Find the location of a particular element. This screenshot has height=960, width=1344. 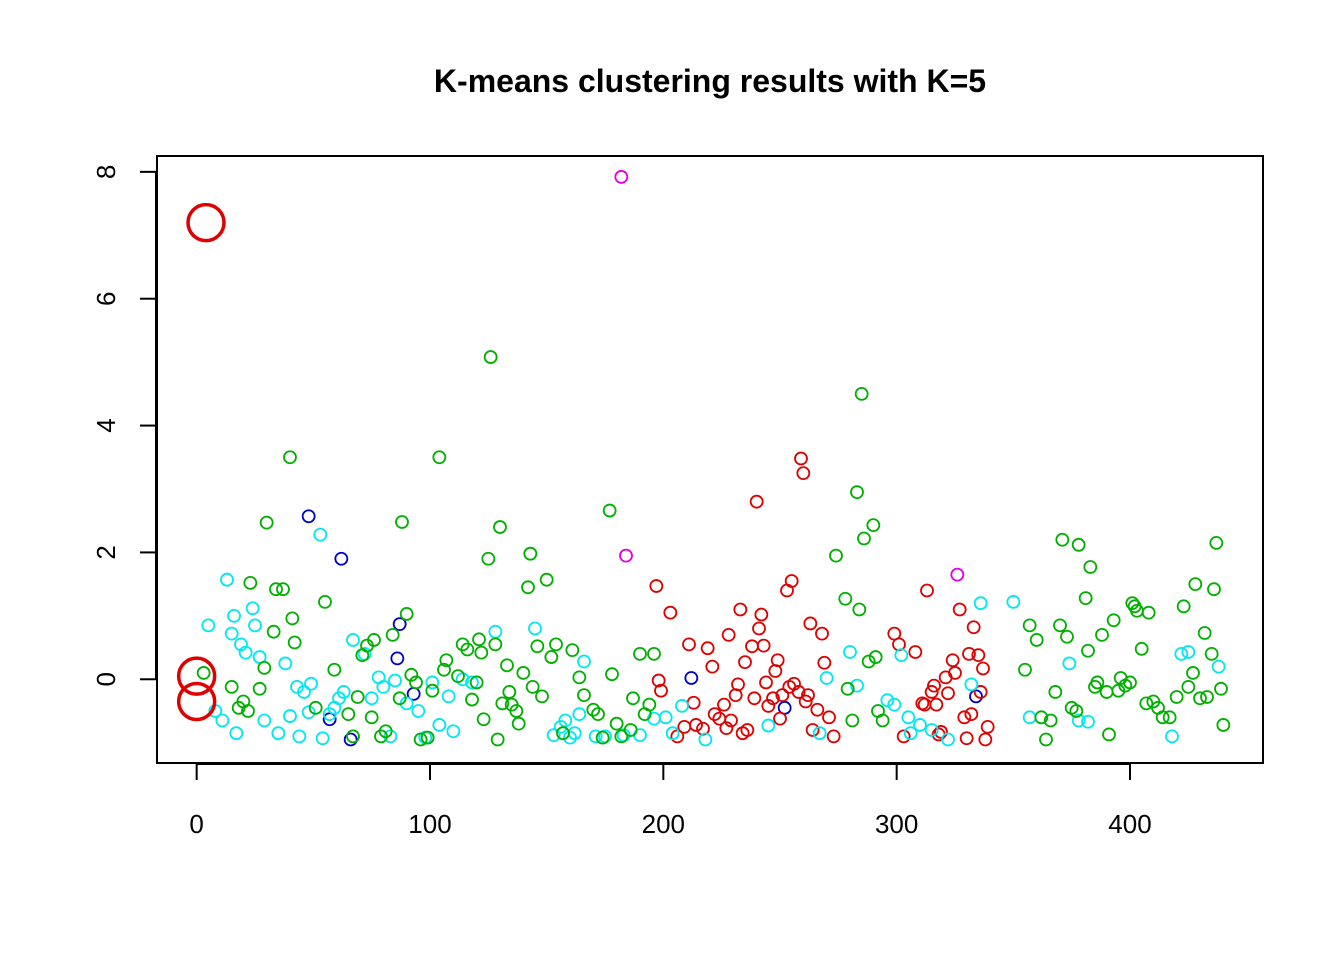

y-tick-label: 0 is located at coordinates (106, 679).